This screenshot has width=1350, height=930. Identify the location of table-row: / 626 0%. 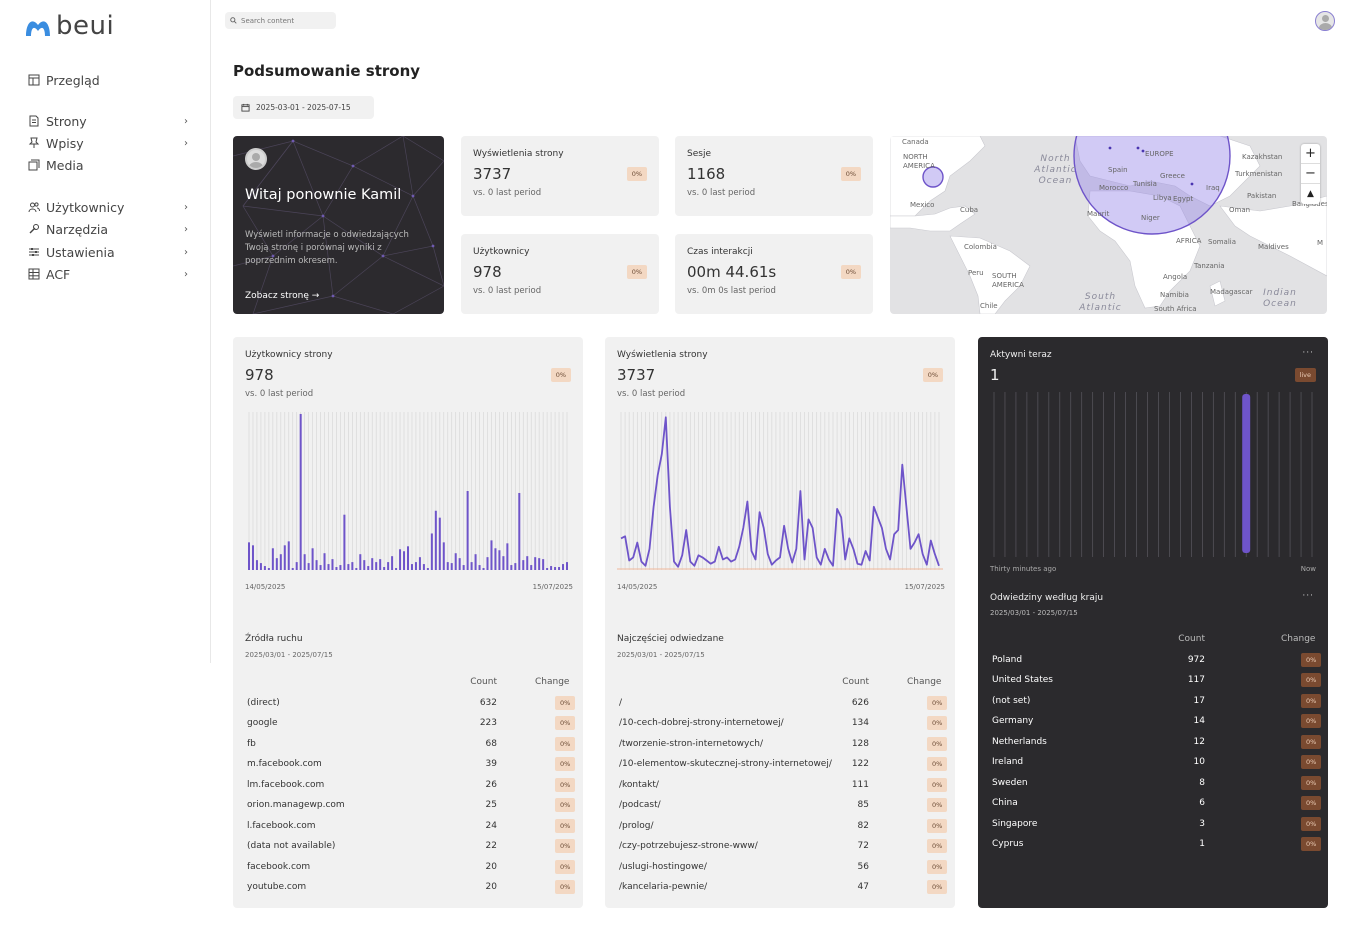
(782, 704).